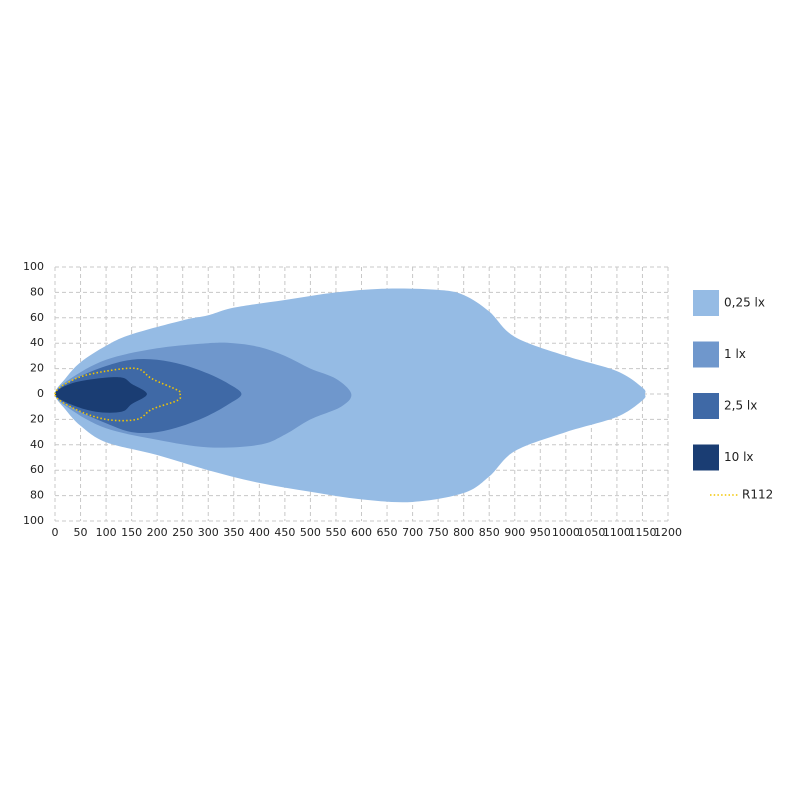 This screenshot has width=800, height=800. What do you see at coordinates (335, 532) in the screenshot?
I see `x-tick-label: 550` at bounding box center [335, 532].